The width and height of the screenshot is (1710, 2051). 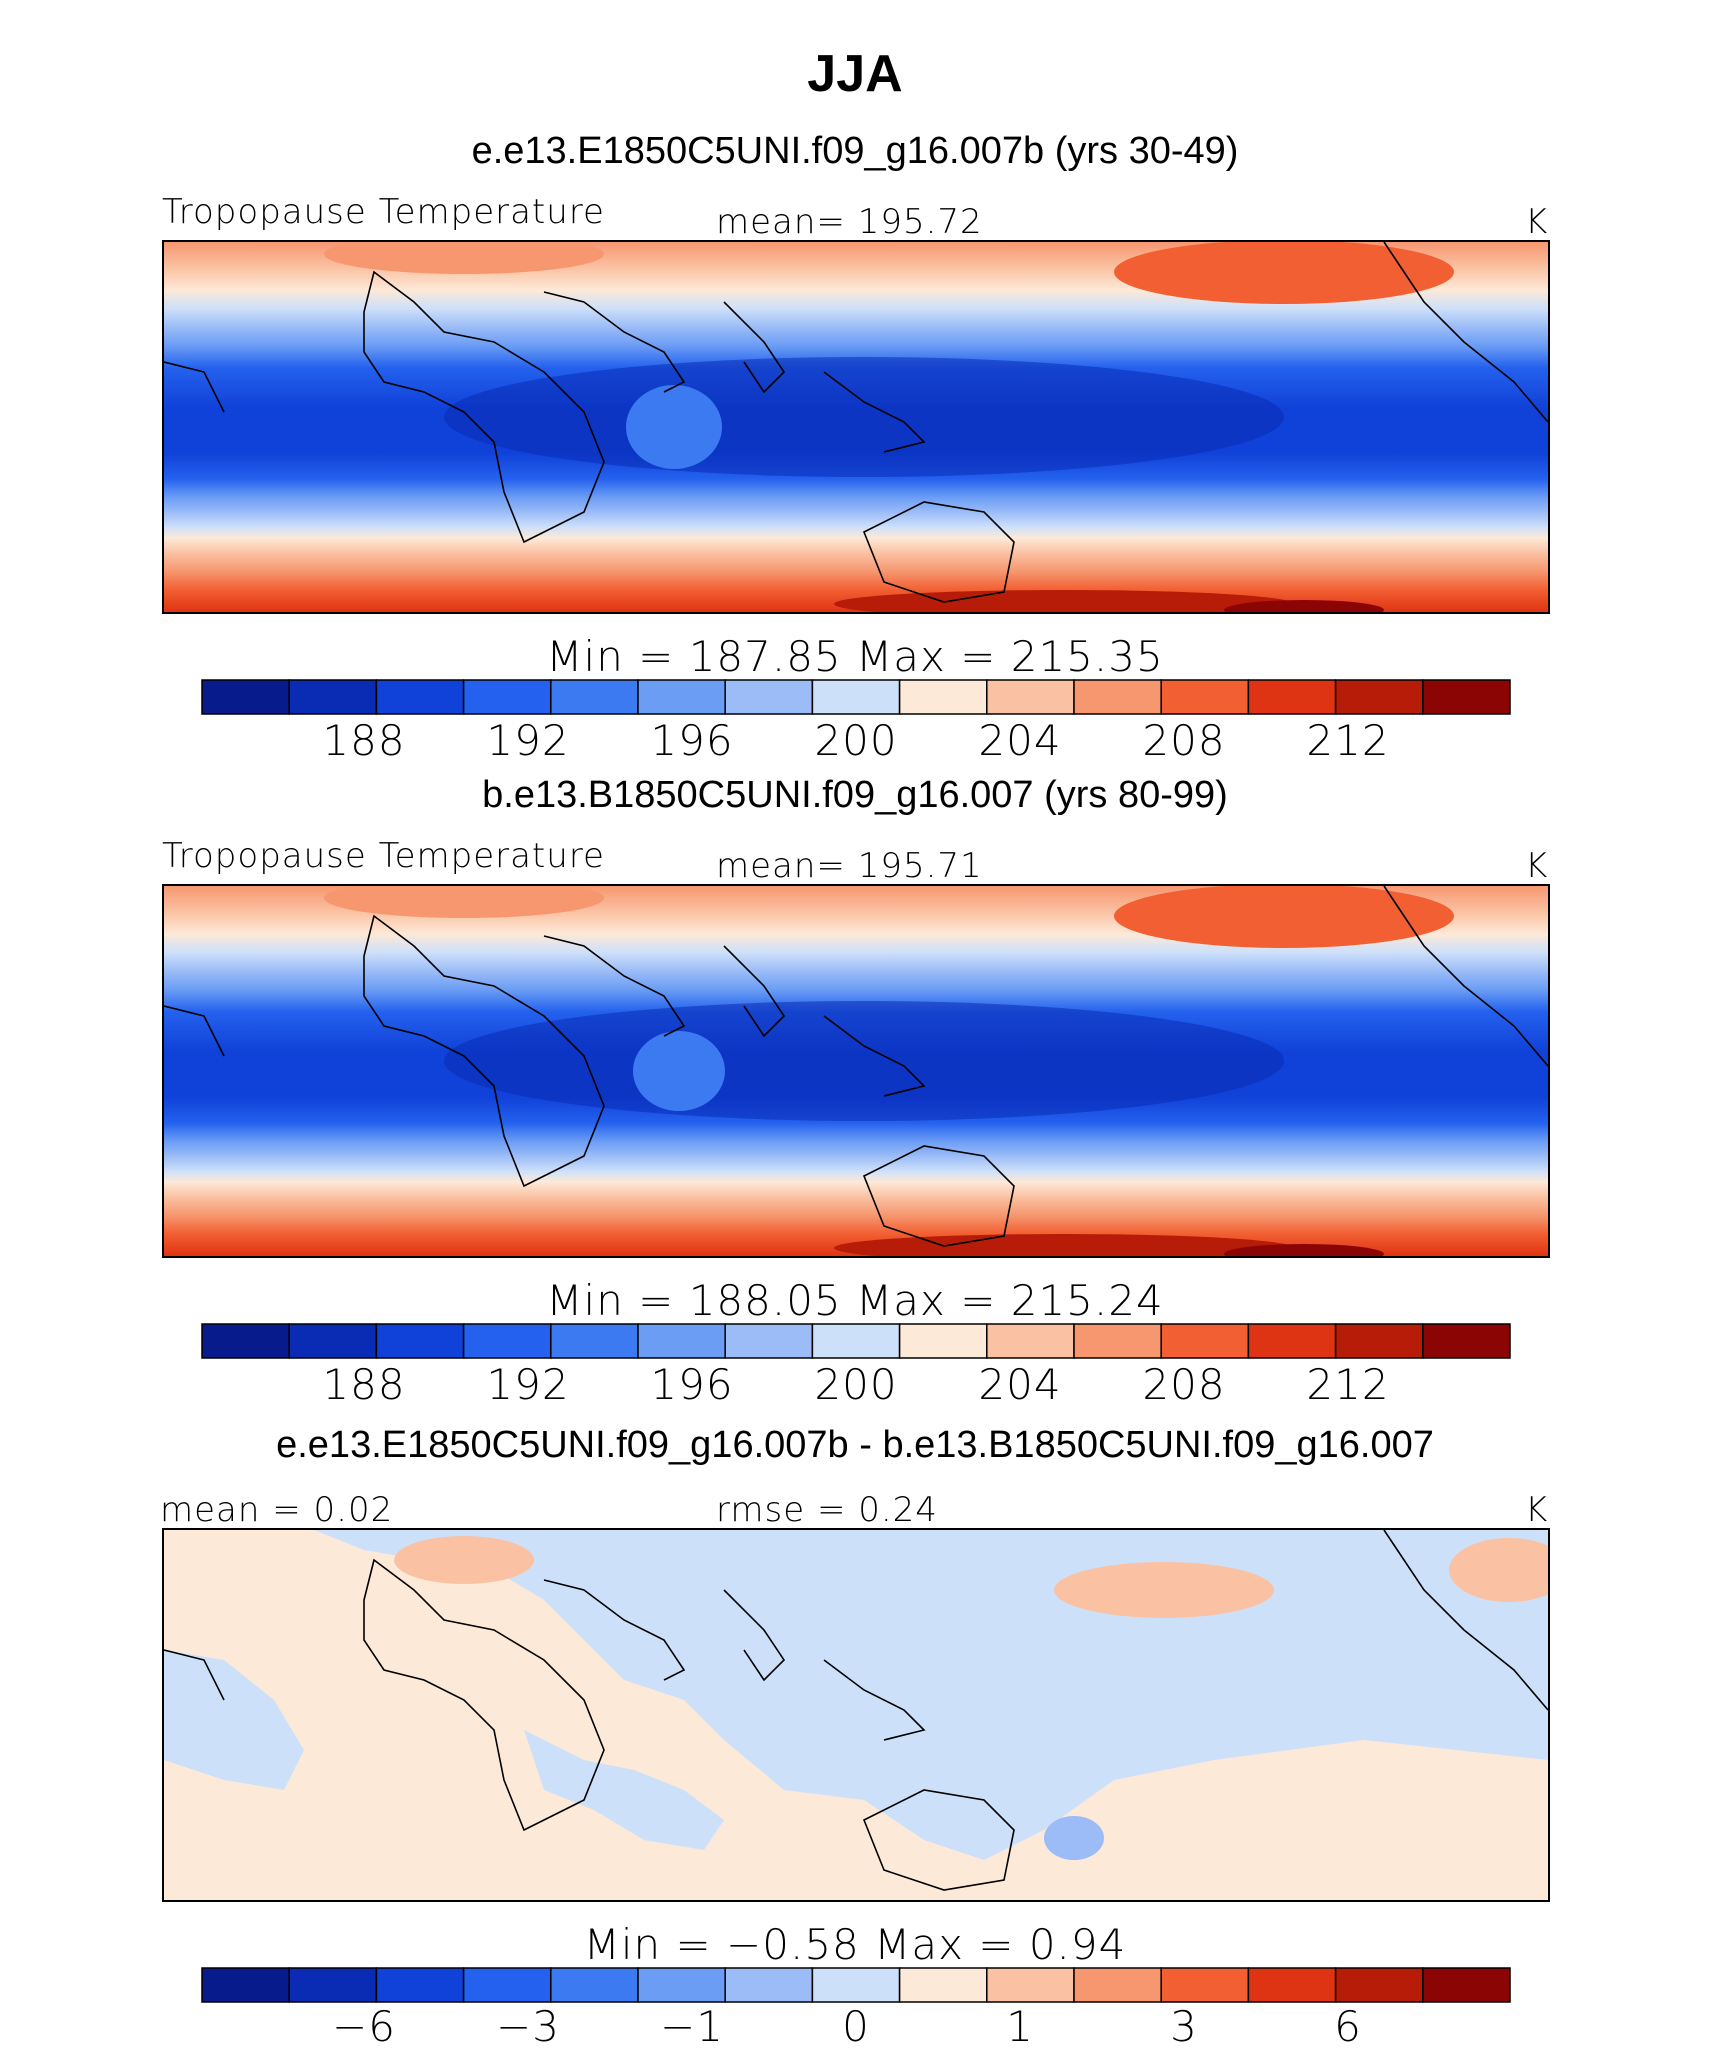 I want to click on panel3-tick-label-3: 0, so click(x=856, y=2026).